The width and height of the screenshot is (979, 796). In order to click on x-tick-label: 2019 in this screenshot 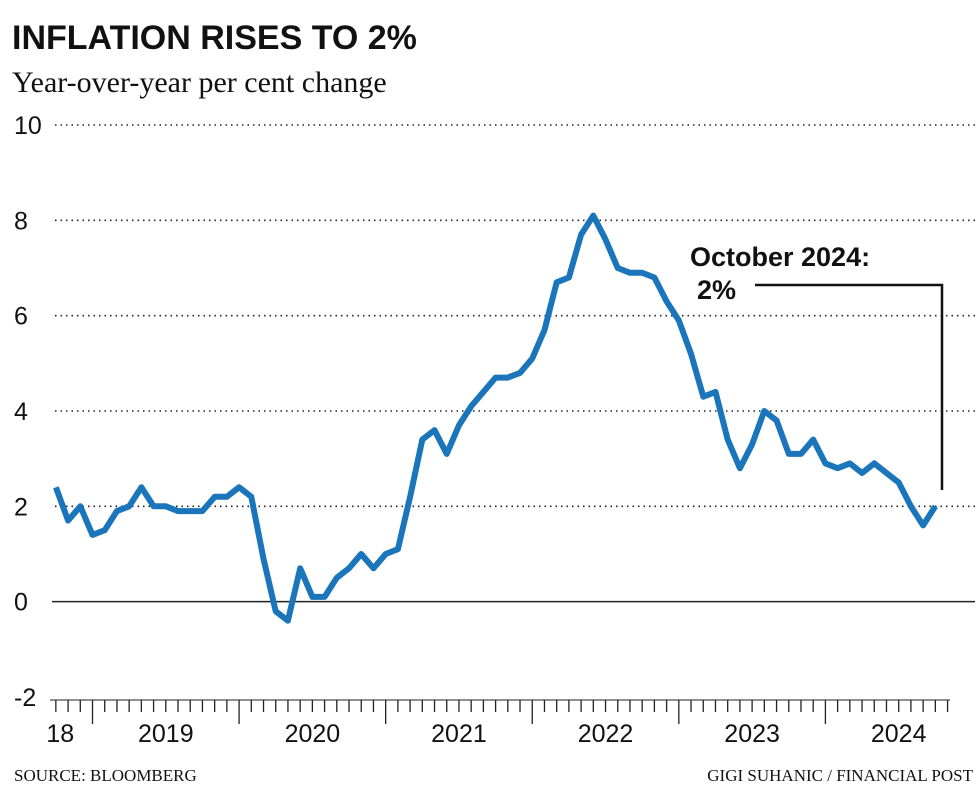, I will do `click(166, 734)`.